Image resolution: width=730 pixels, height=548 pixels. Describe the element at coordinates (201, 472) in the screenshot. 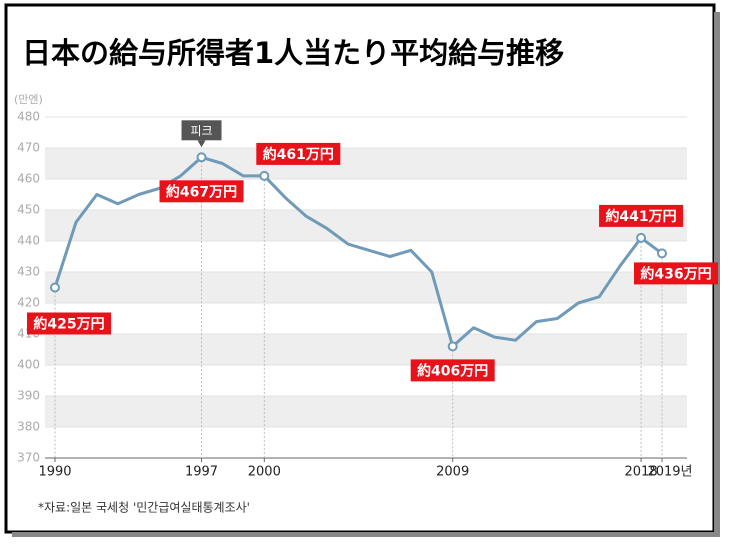

I see `x-tick-label: 1997` at that location.